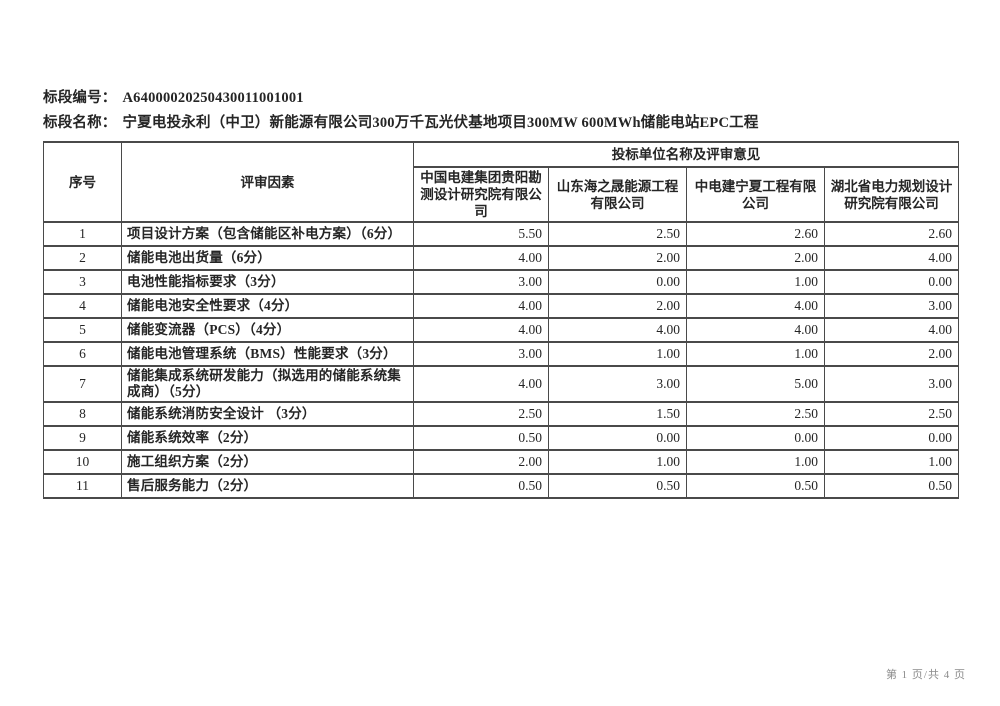 This screenshot has width=1000, height=706. What do you see at coordinates (891, 194) in the screenshot?
I see `bidder-header-4: 湖北省电力规划设计研究院有限公司` at bounding box center [891, 194].